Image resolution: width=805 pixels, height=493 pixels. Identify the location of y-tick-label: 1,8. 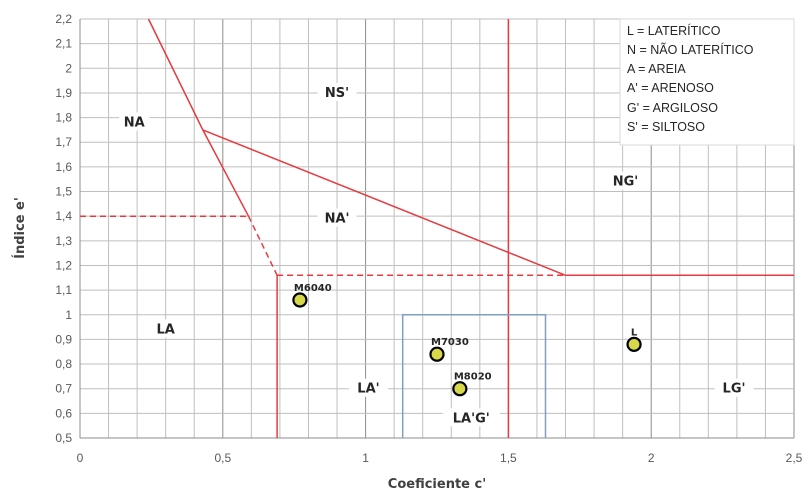
(63, 118).